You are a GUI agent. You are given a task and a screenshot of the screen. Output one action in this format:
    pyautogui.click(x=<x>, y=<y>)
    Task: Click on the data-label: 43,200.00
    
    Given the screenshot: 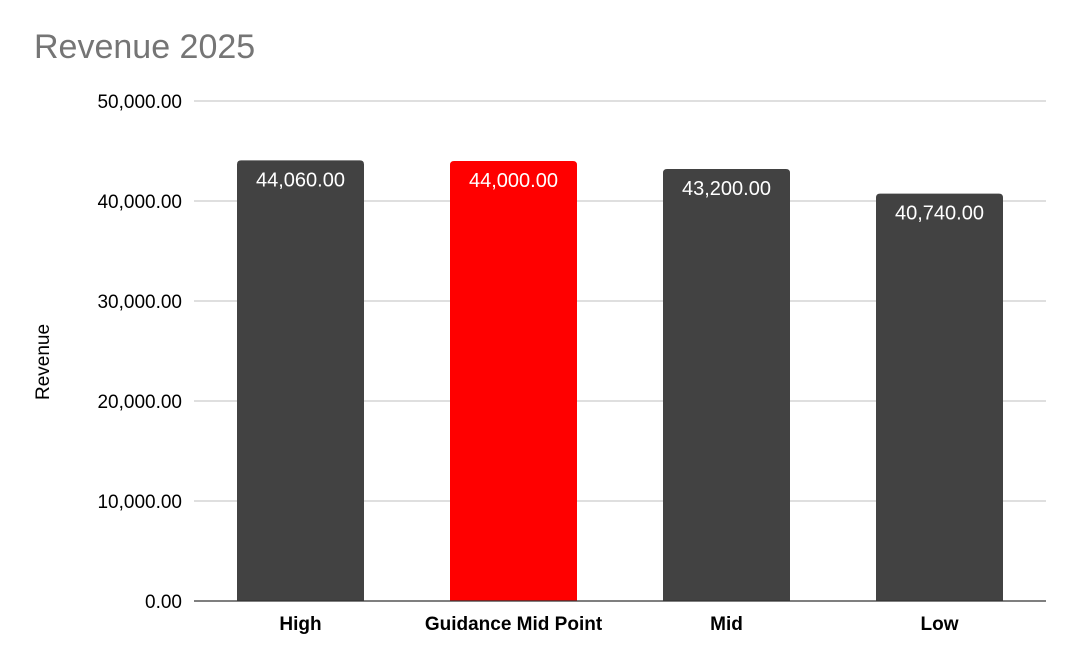 What is the action you would take?
    pyautogui.click(x=726, y=189)
    